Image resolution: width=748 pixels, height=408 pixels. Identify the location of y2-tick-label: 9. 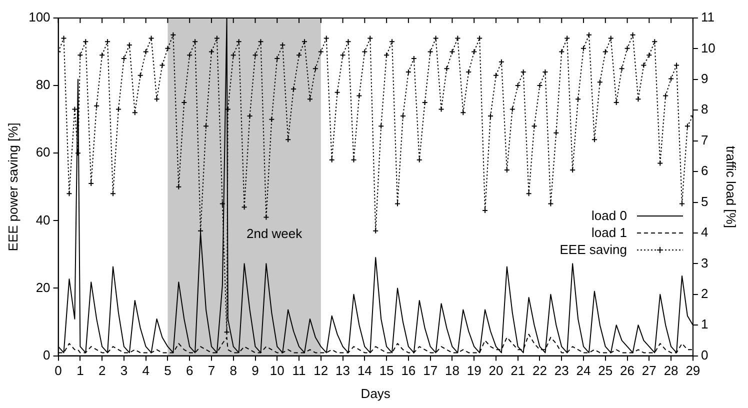
(704, 78).